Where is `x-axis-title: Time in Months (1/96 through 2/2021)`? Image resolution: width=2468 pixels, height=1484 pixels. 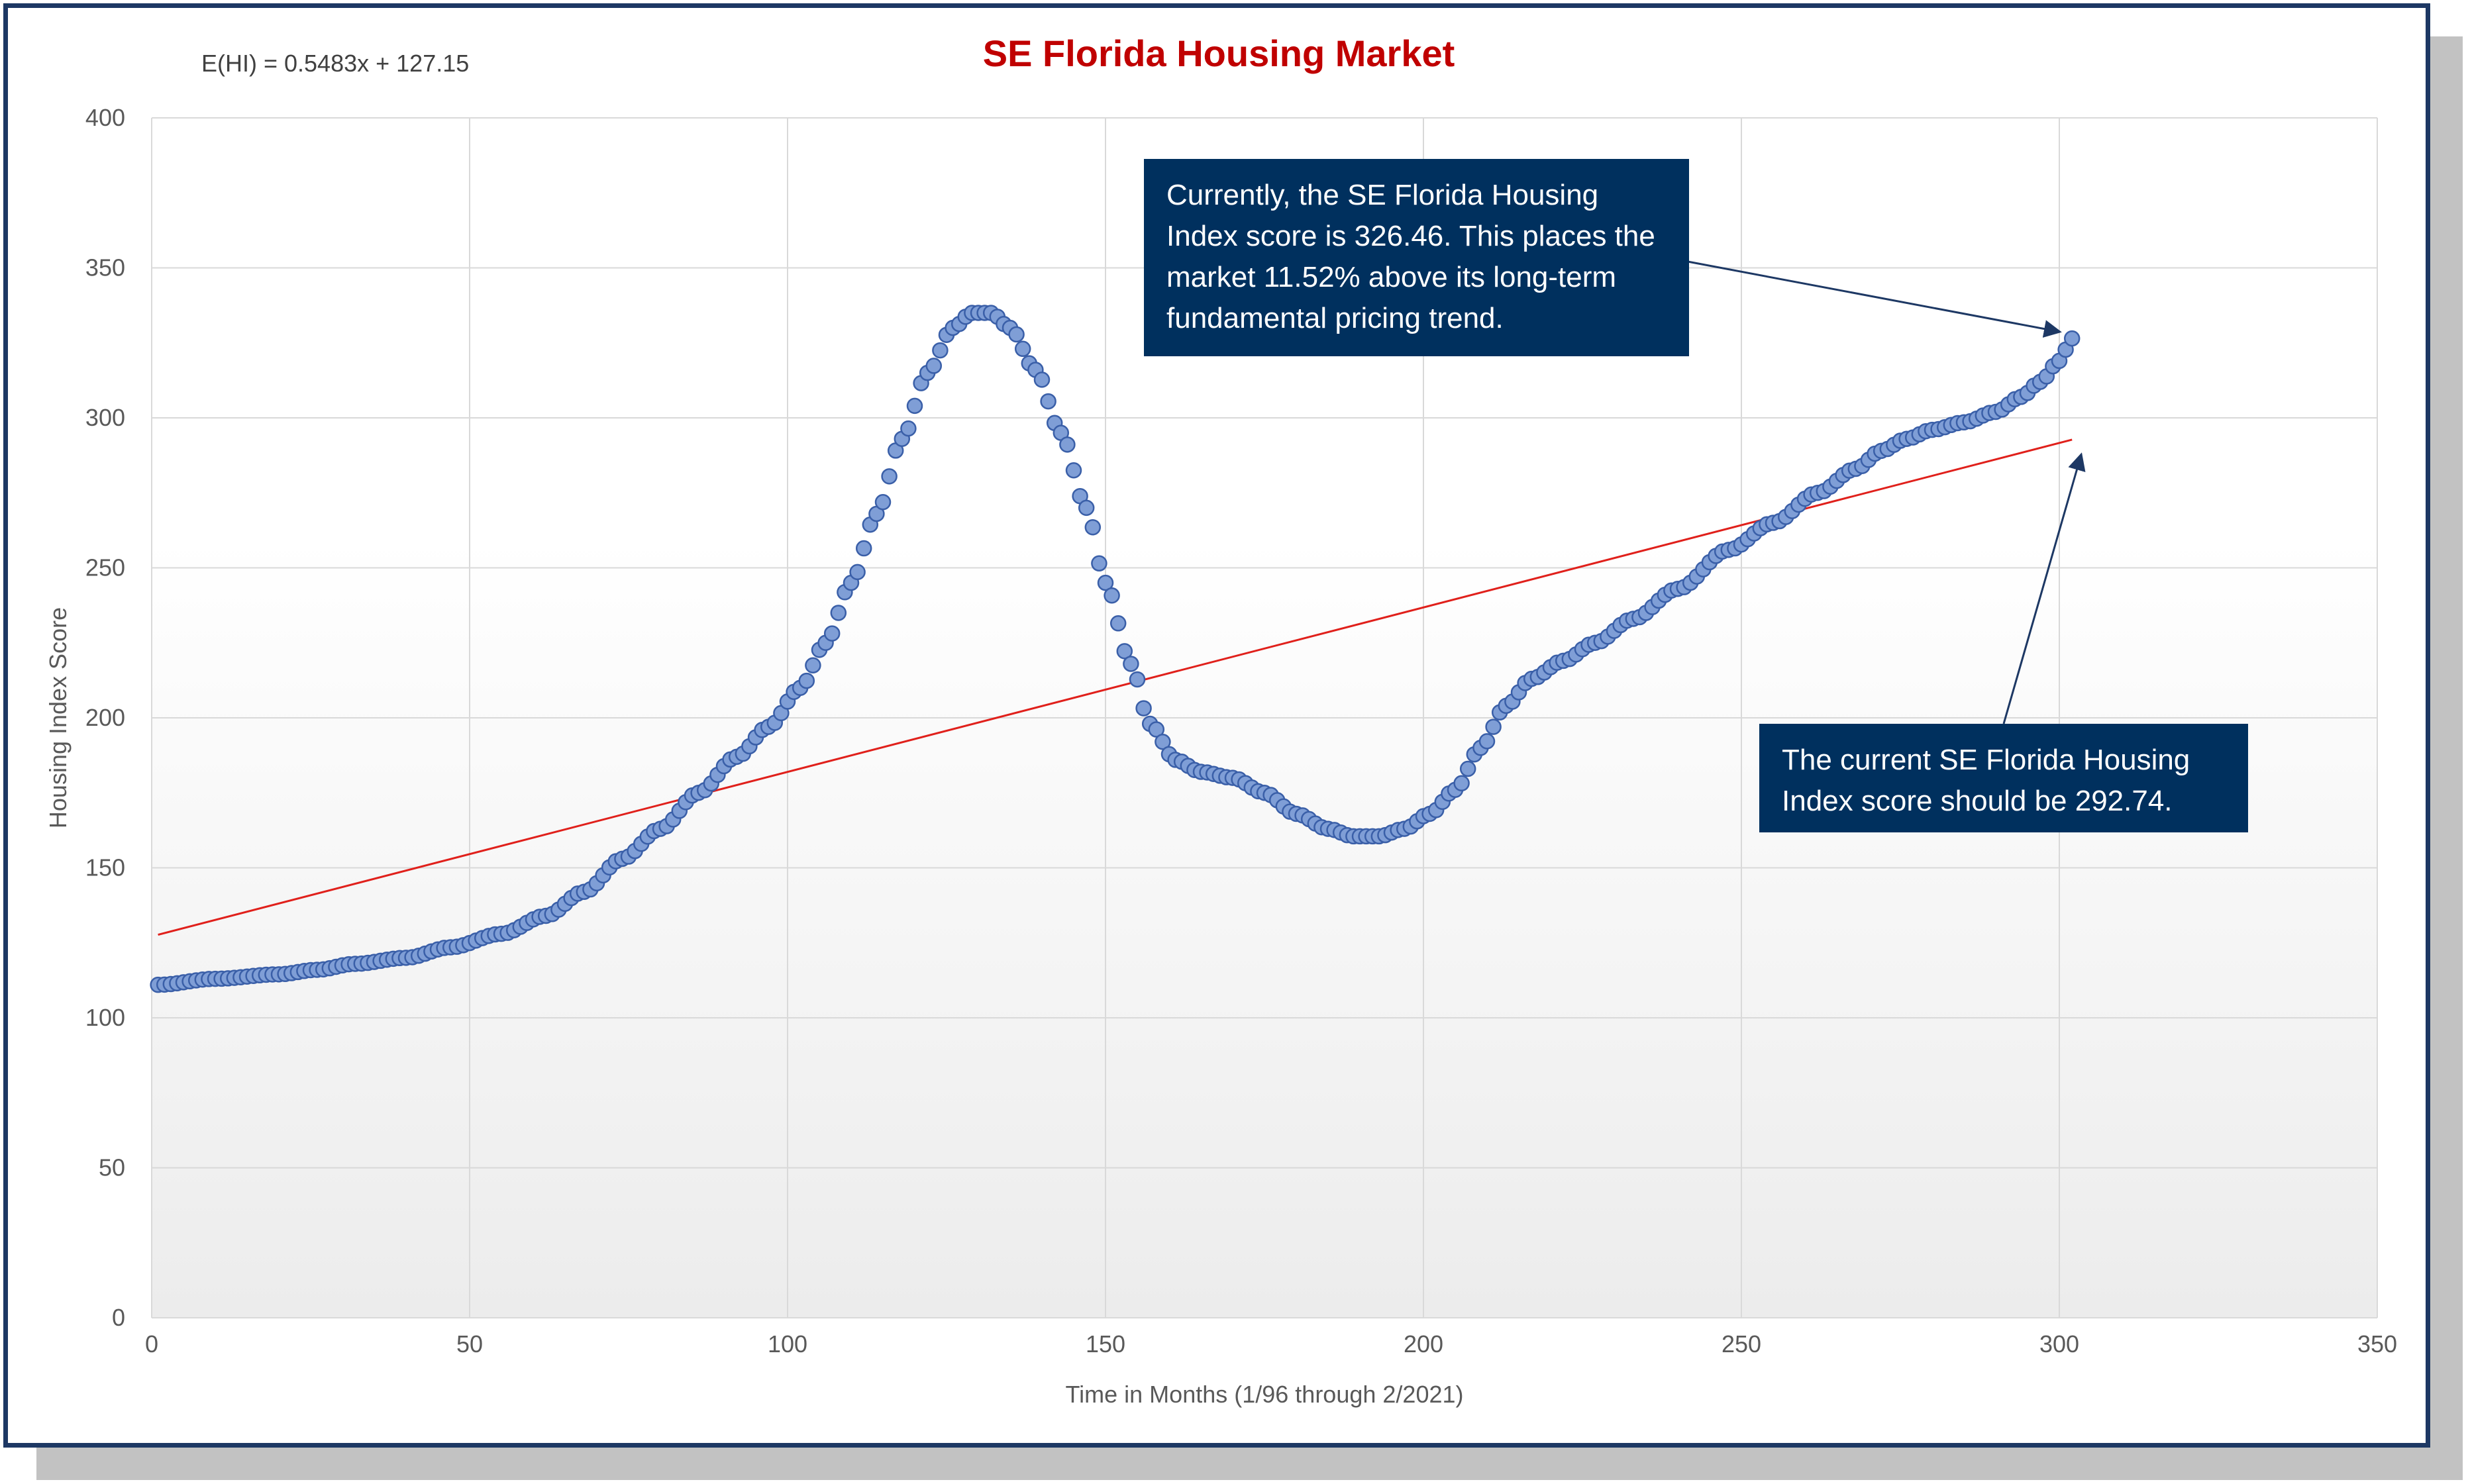 x-axis-title: Time in Months (1/96 through 2/2021) is located at coordinates (1265, 1394).